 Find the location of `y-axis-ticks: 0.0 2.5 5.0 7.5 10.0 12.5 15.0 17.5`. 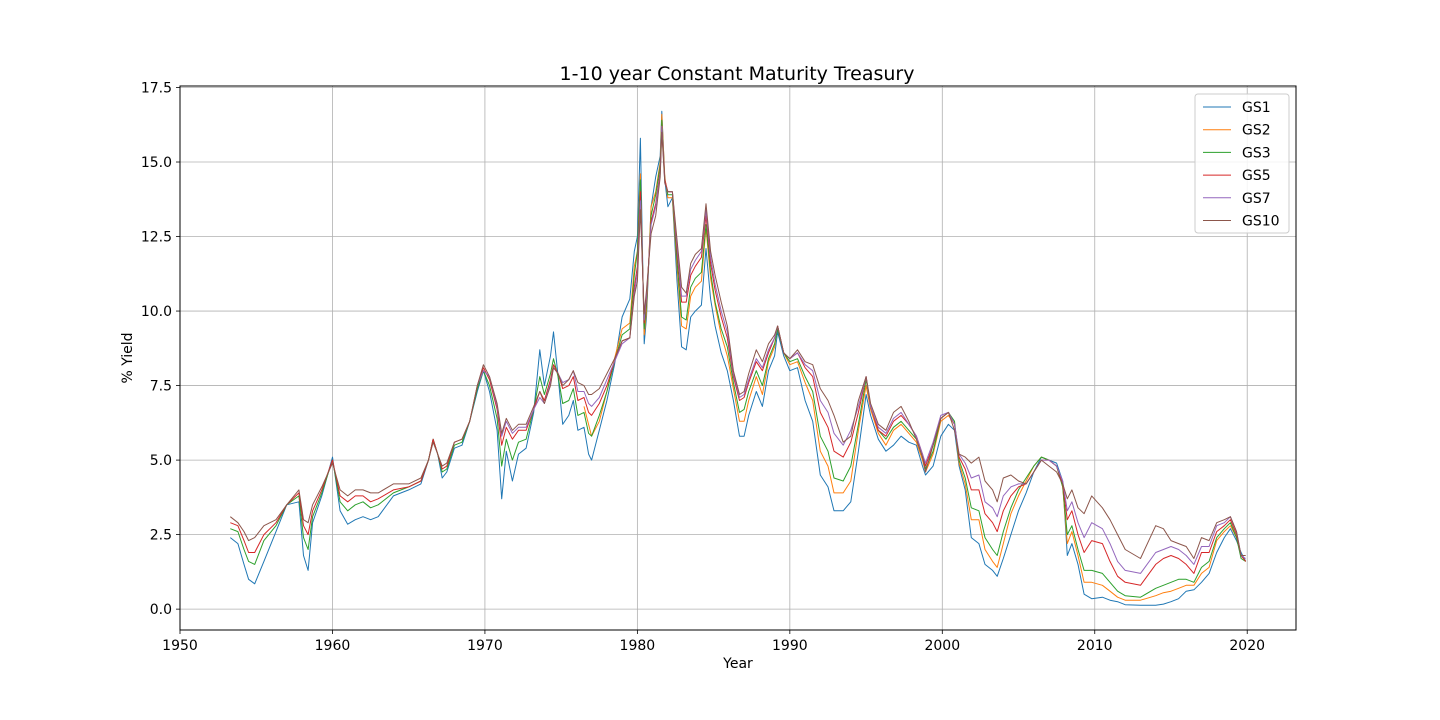

y-axis-ticks: 0.0 2.5 5.0 7.5 10.0 12.5 15.0 17.5 is located at coordinates (160, 349).